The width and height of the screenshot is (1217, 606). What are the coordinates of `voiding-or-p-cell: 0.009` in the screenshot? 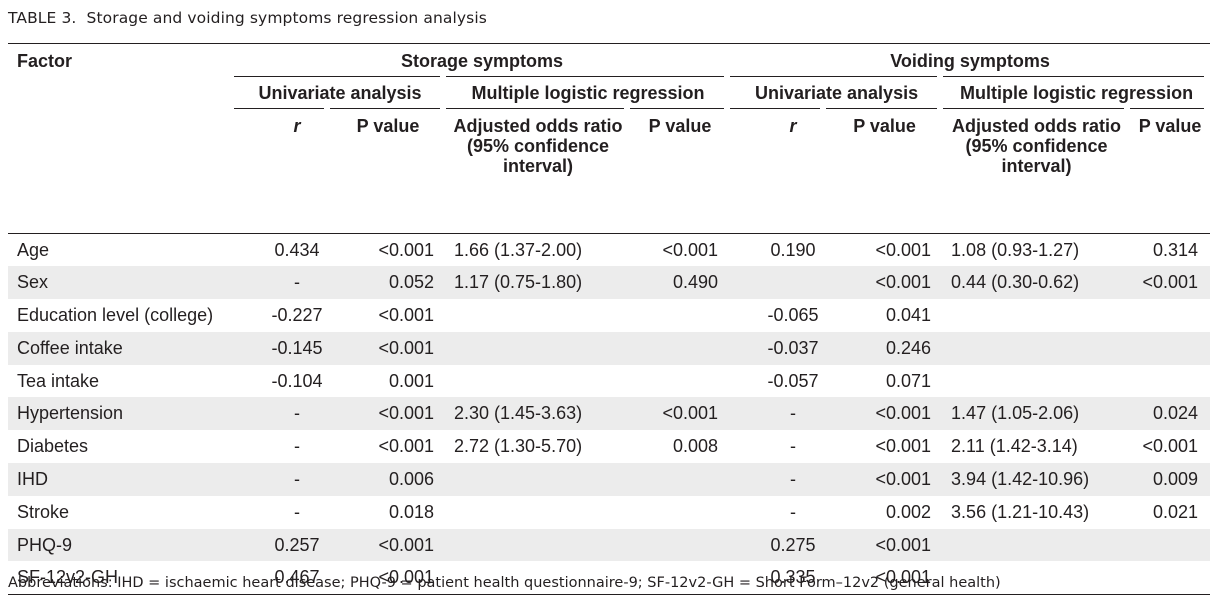 It's located at (1170, 479).